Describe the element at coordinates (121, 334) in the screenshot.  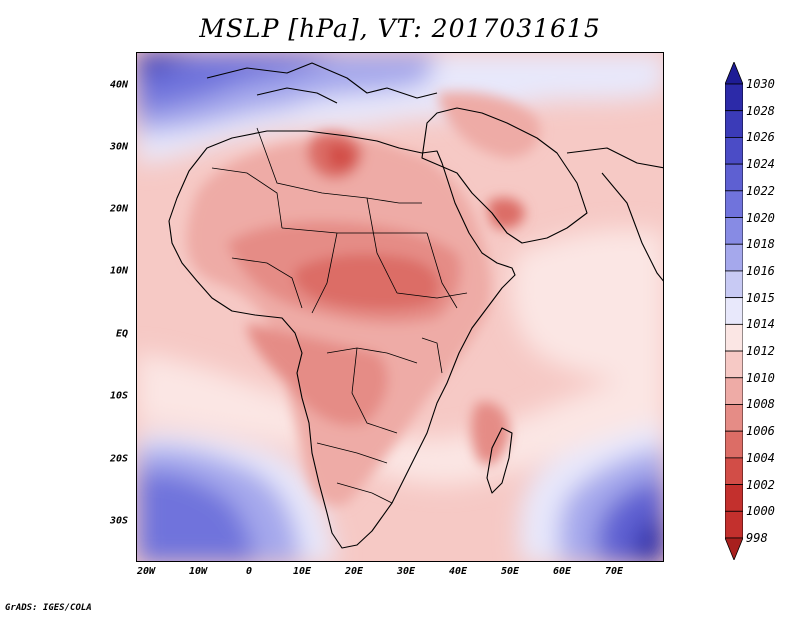
I see `lat-label-eq: EQ` at that location.